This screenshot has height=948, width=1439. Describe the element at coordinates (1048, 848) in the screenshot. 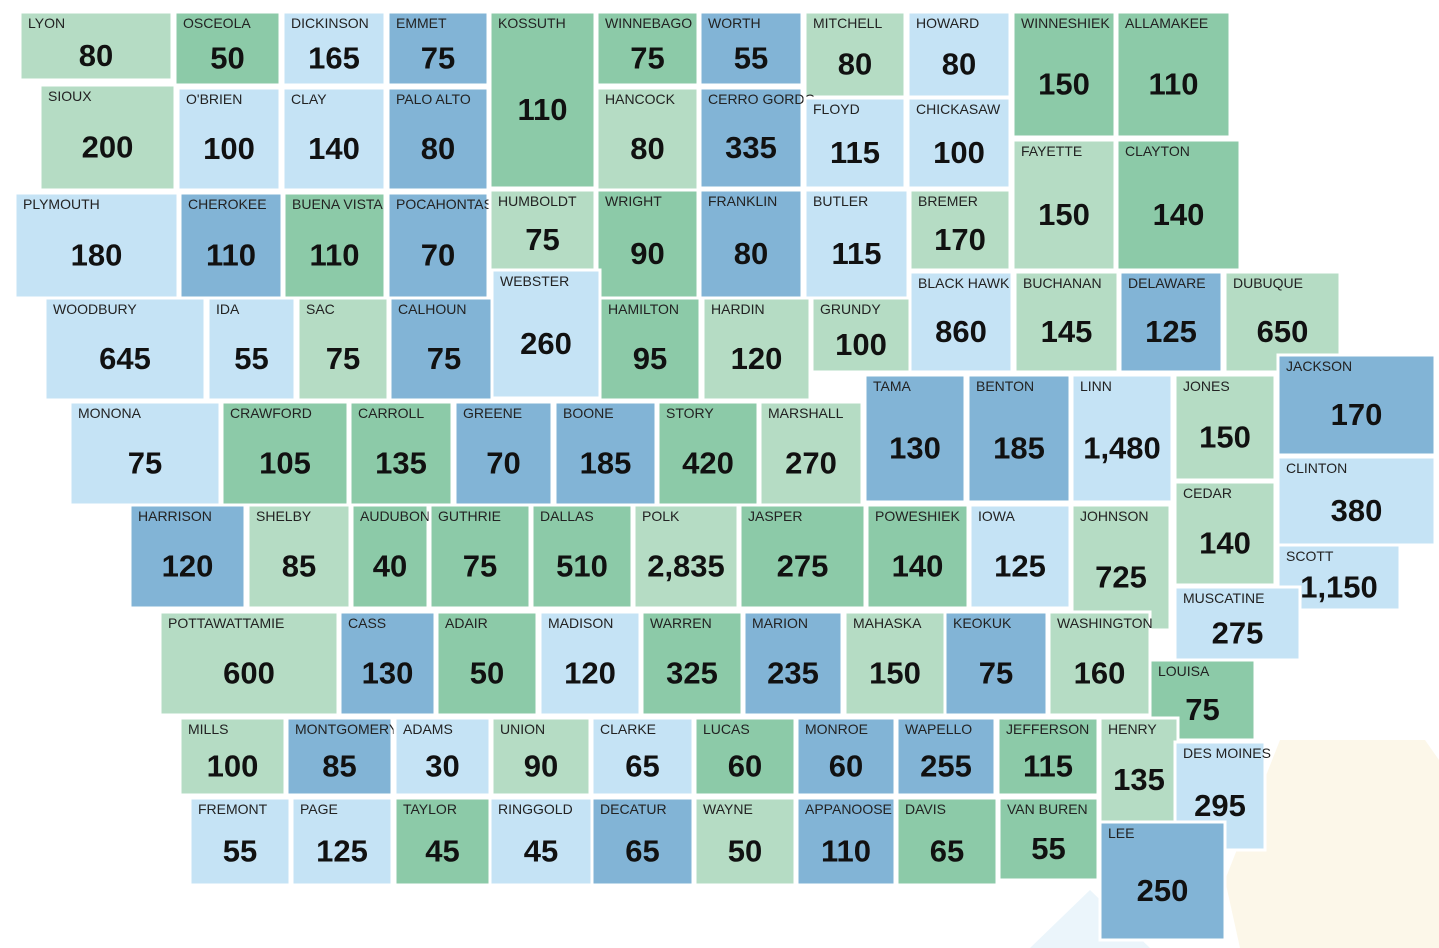

I see `county-value: 55` at that location.